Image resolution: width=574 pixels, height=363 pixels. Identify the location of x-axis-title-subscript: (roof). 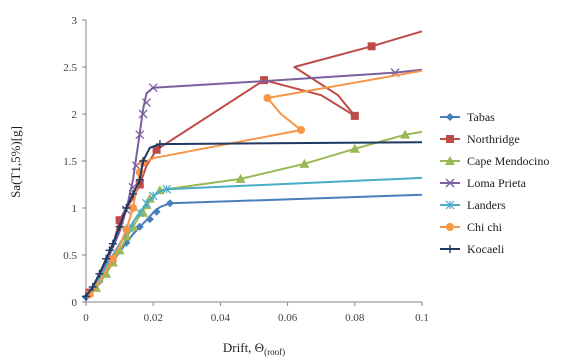
(274, 352).